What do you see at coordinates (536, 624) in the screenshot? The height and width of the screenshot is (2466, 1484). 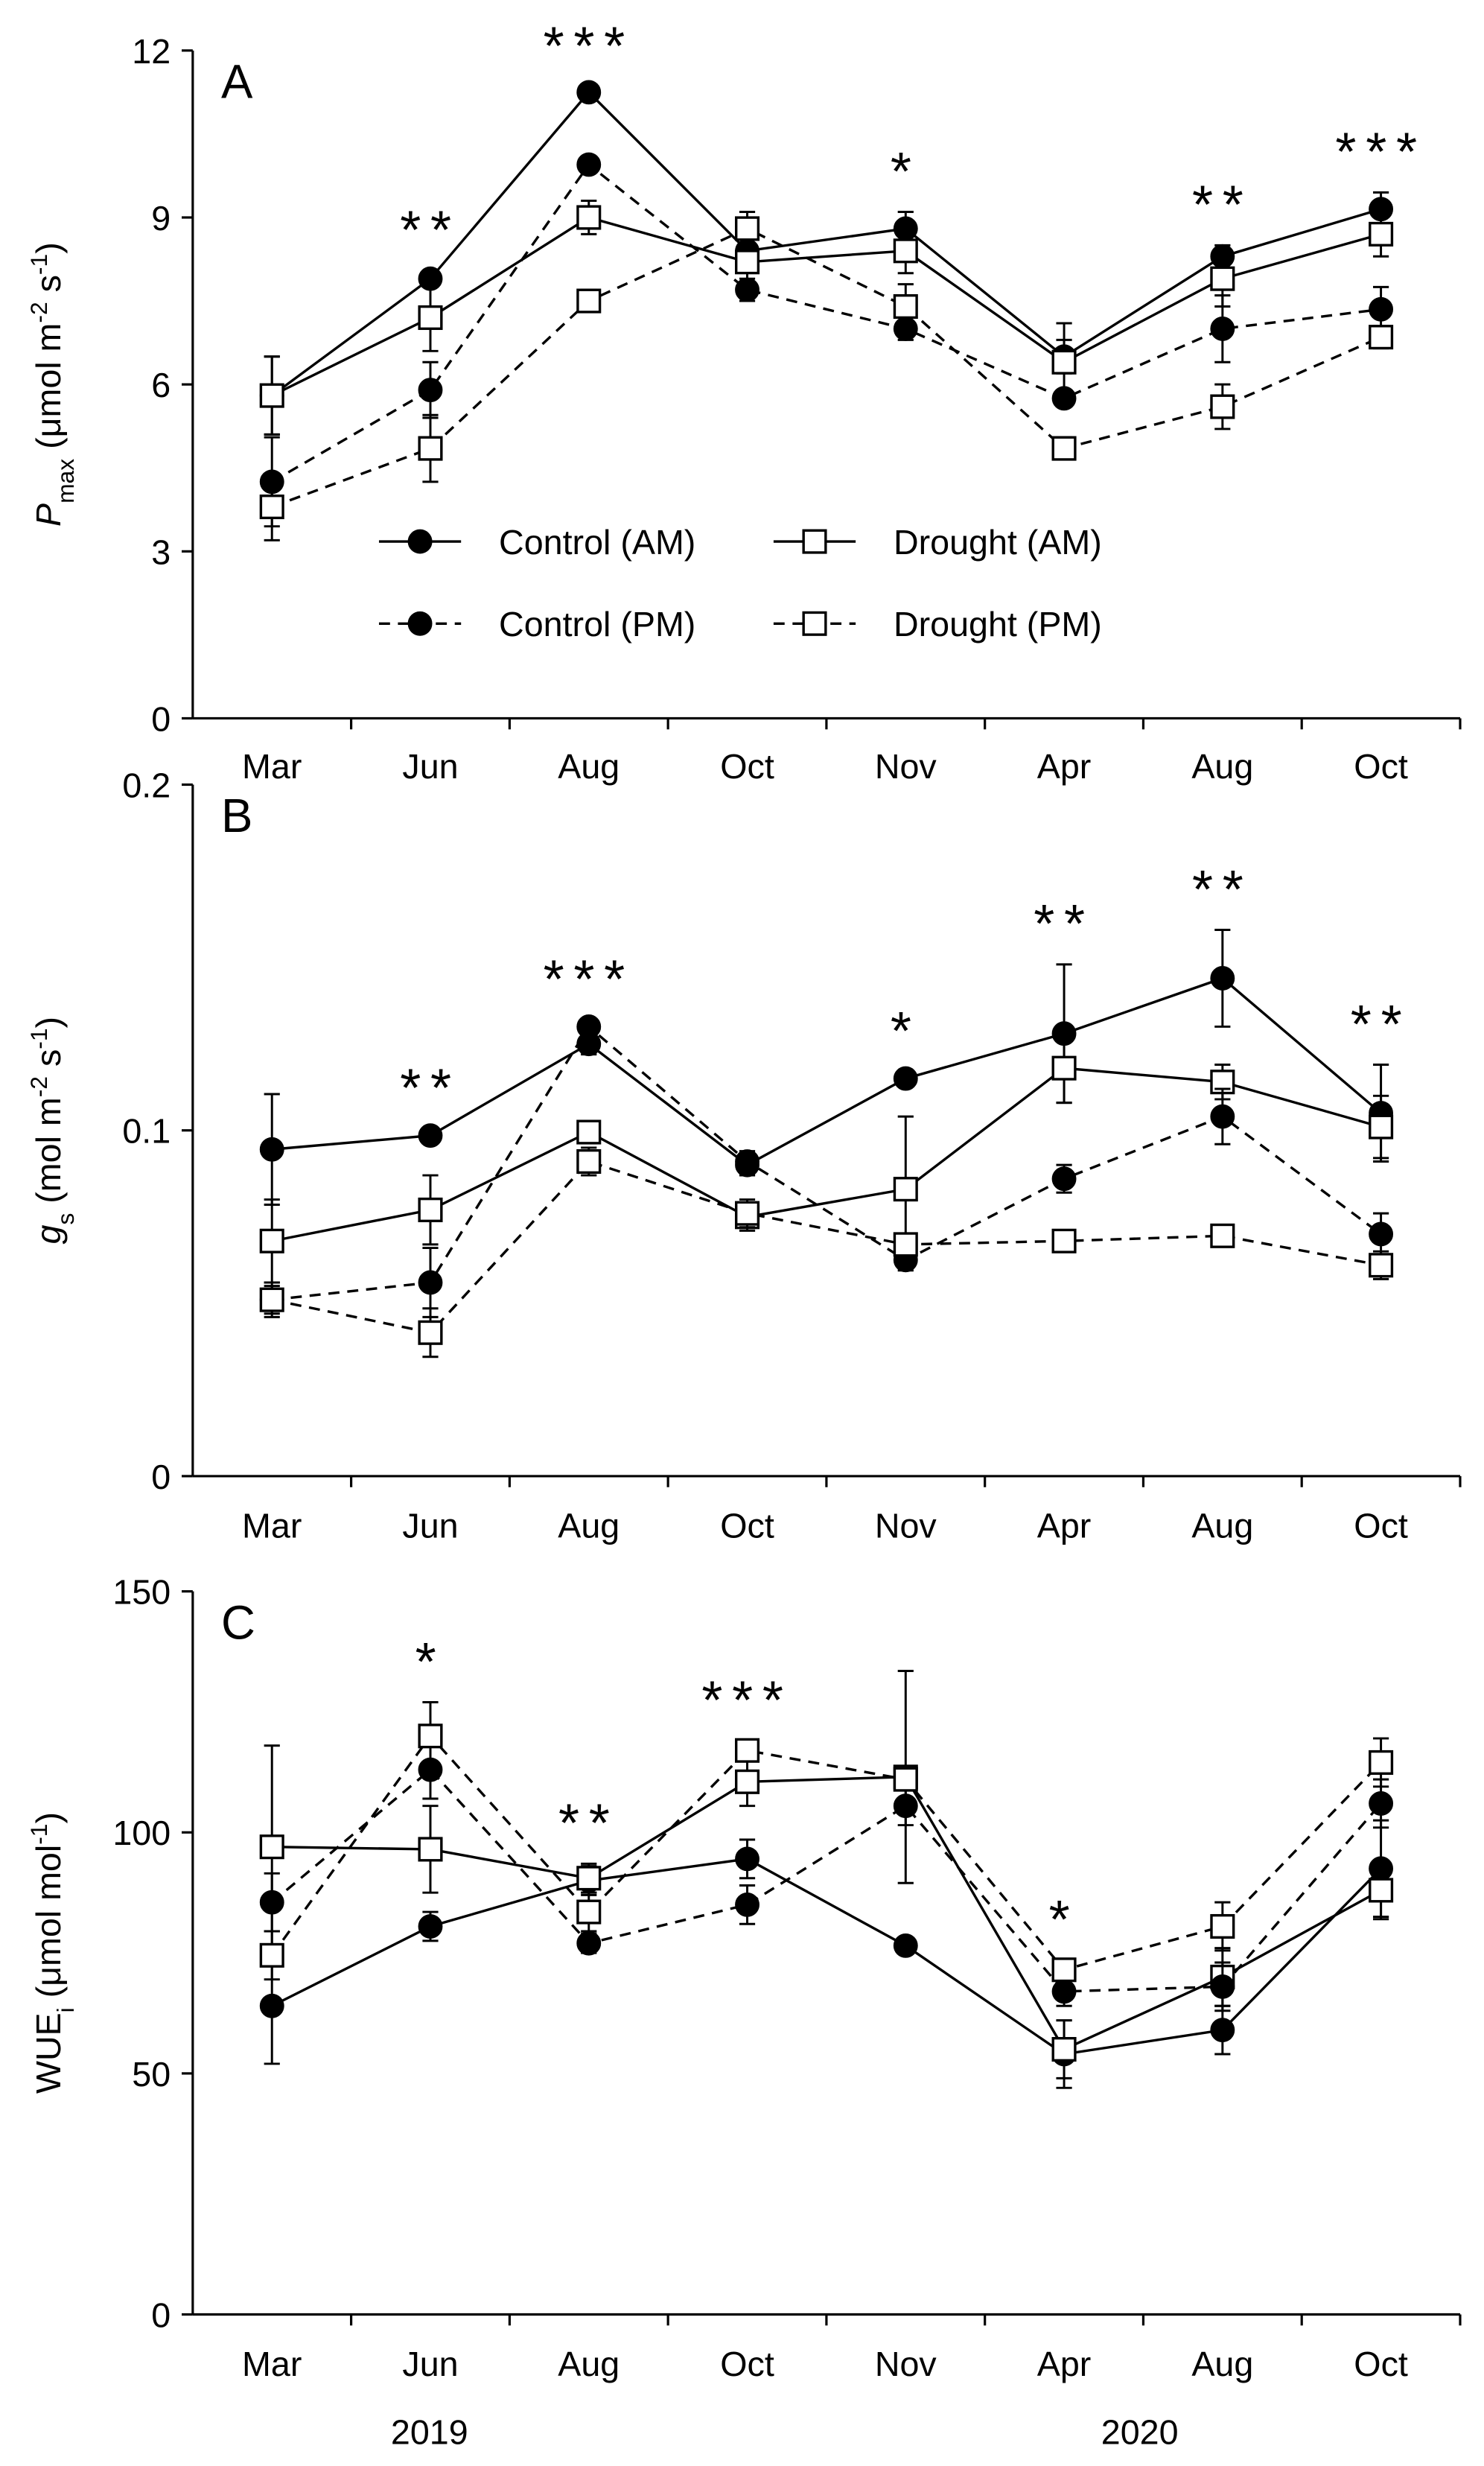 I see `legend-item: Control (PM)` at bounding box center [536, 624].